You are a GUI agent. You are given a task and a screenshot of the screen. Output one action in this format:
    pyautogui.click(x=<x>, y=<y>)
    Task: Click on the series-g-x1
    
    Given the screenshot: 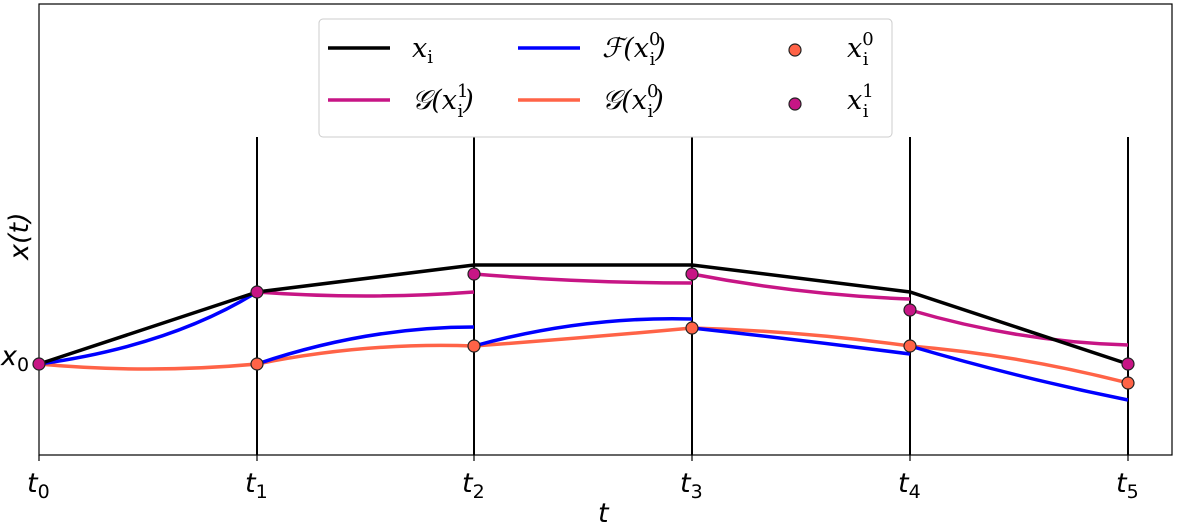 What is the action you would take?
    pyautogui.click(x=692, y=309)
    